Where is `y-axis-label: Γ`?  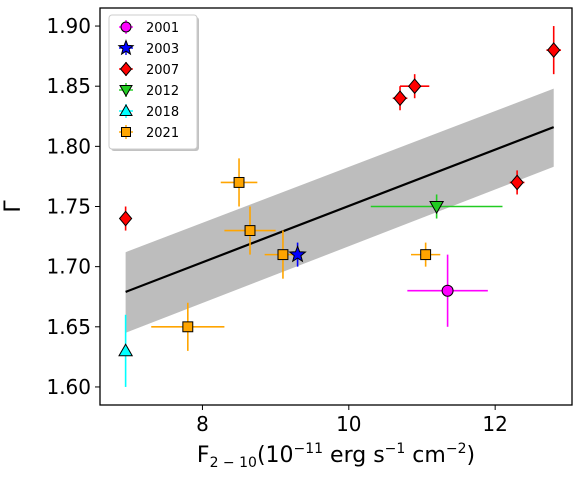 y-axis-label: Γ is located at coordinates (13, 206).